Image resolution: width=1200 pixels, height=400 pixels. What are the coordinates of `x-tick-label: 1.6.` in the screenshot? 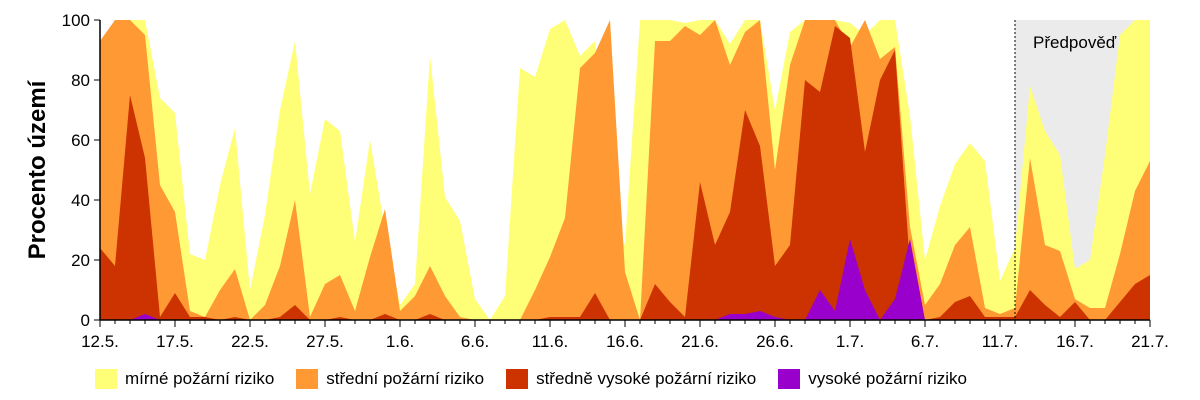 It's located at (400, 341).